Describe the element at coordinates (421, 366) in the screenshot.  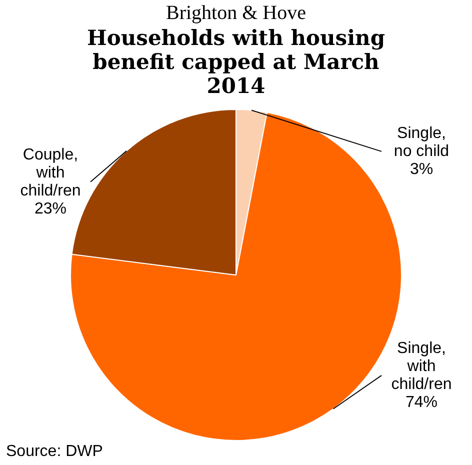
I see `slice-label: Single, with child/ren` at that location.